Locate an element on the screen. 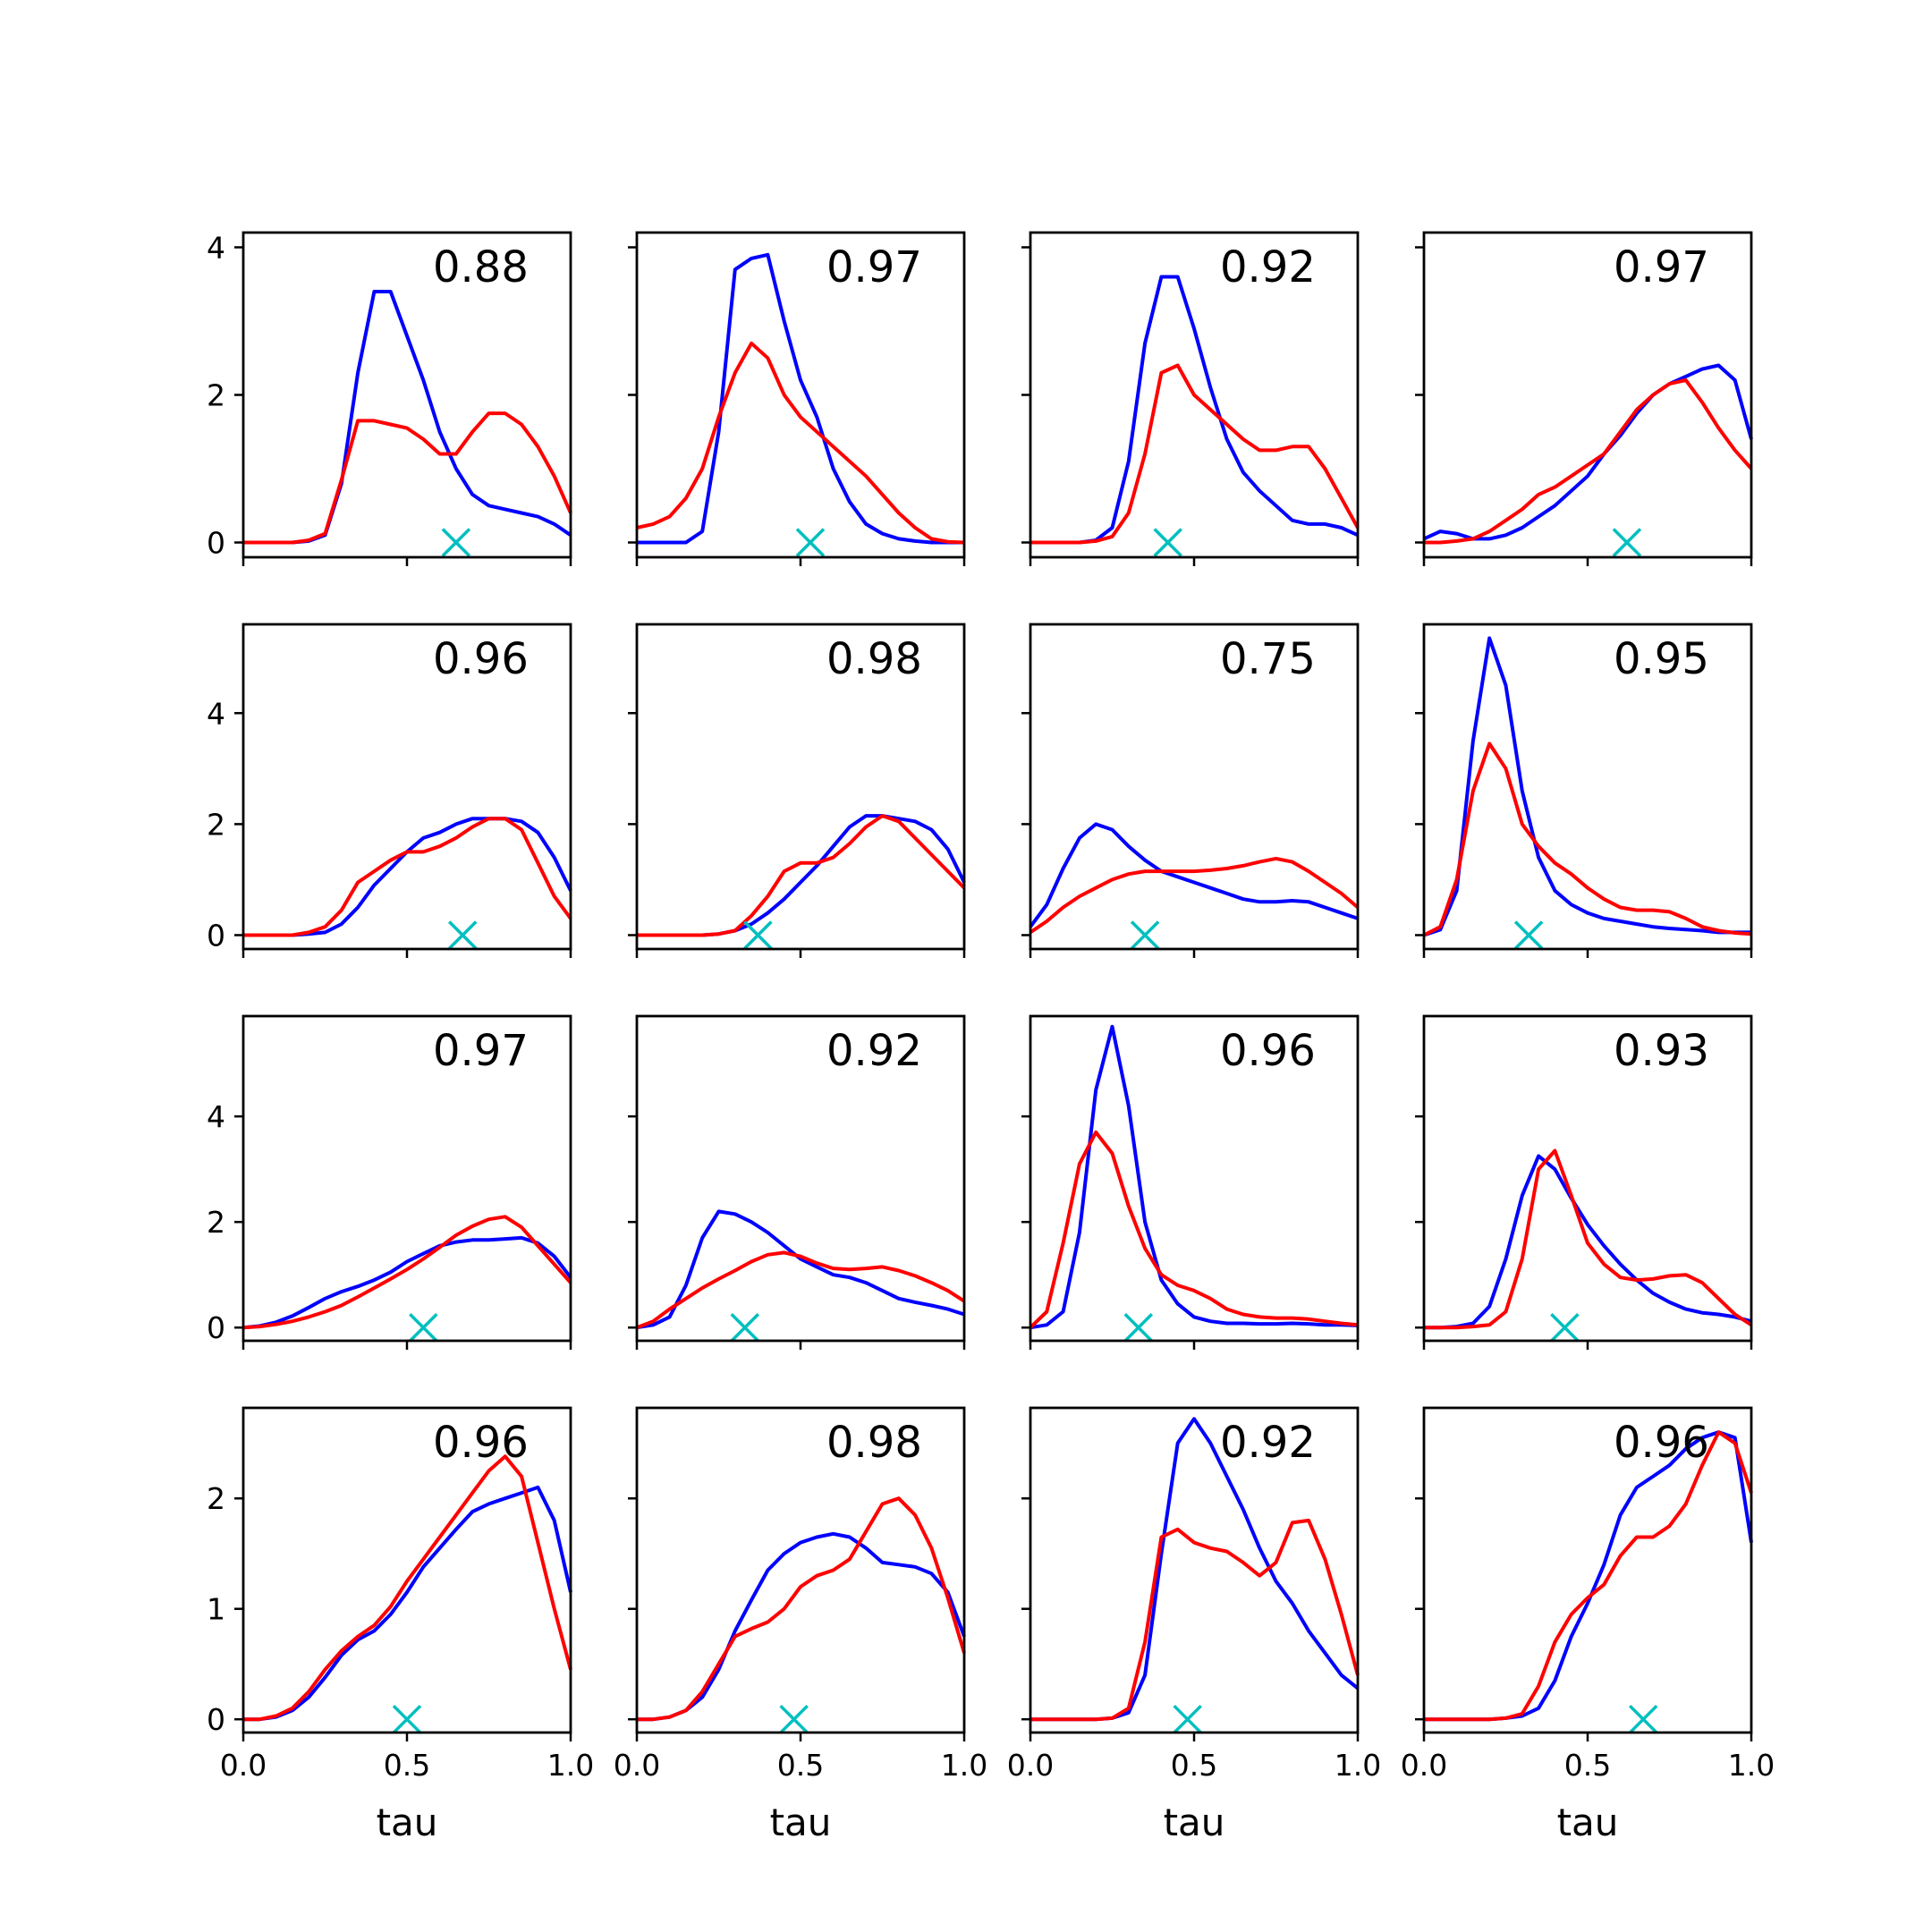 The height and width of the screenshot is (1932, 1932). subplot-r2-c4: 0.95 is located at coordinates (1584, 790).